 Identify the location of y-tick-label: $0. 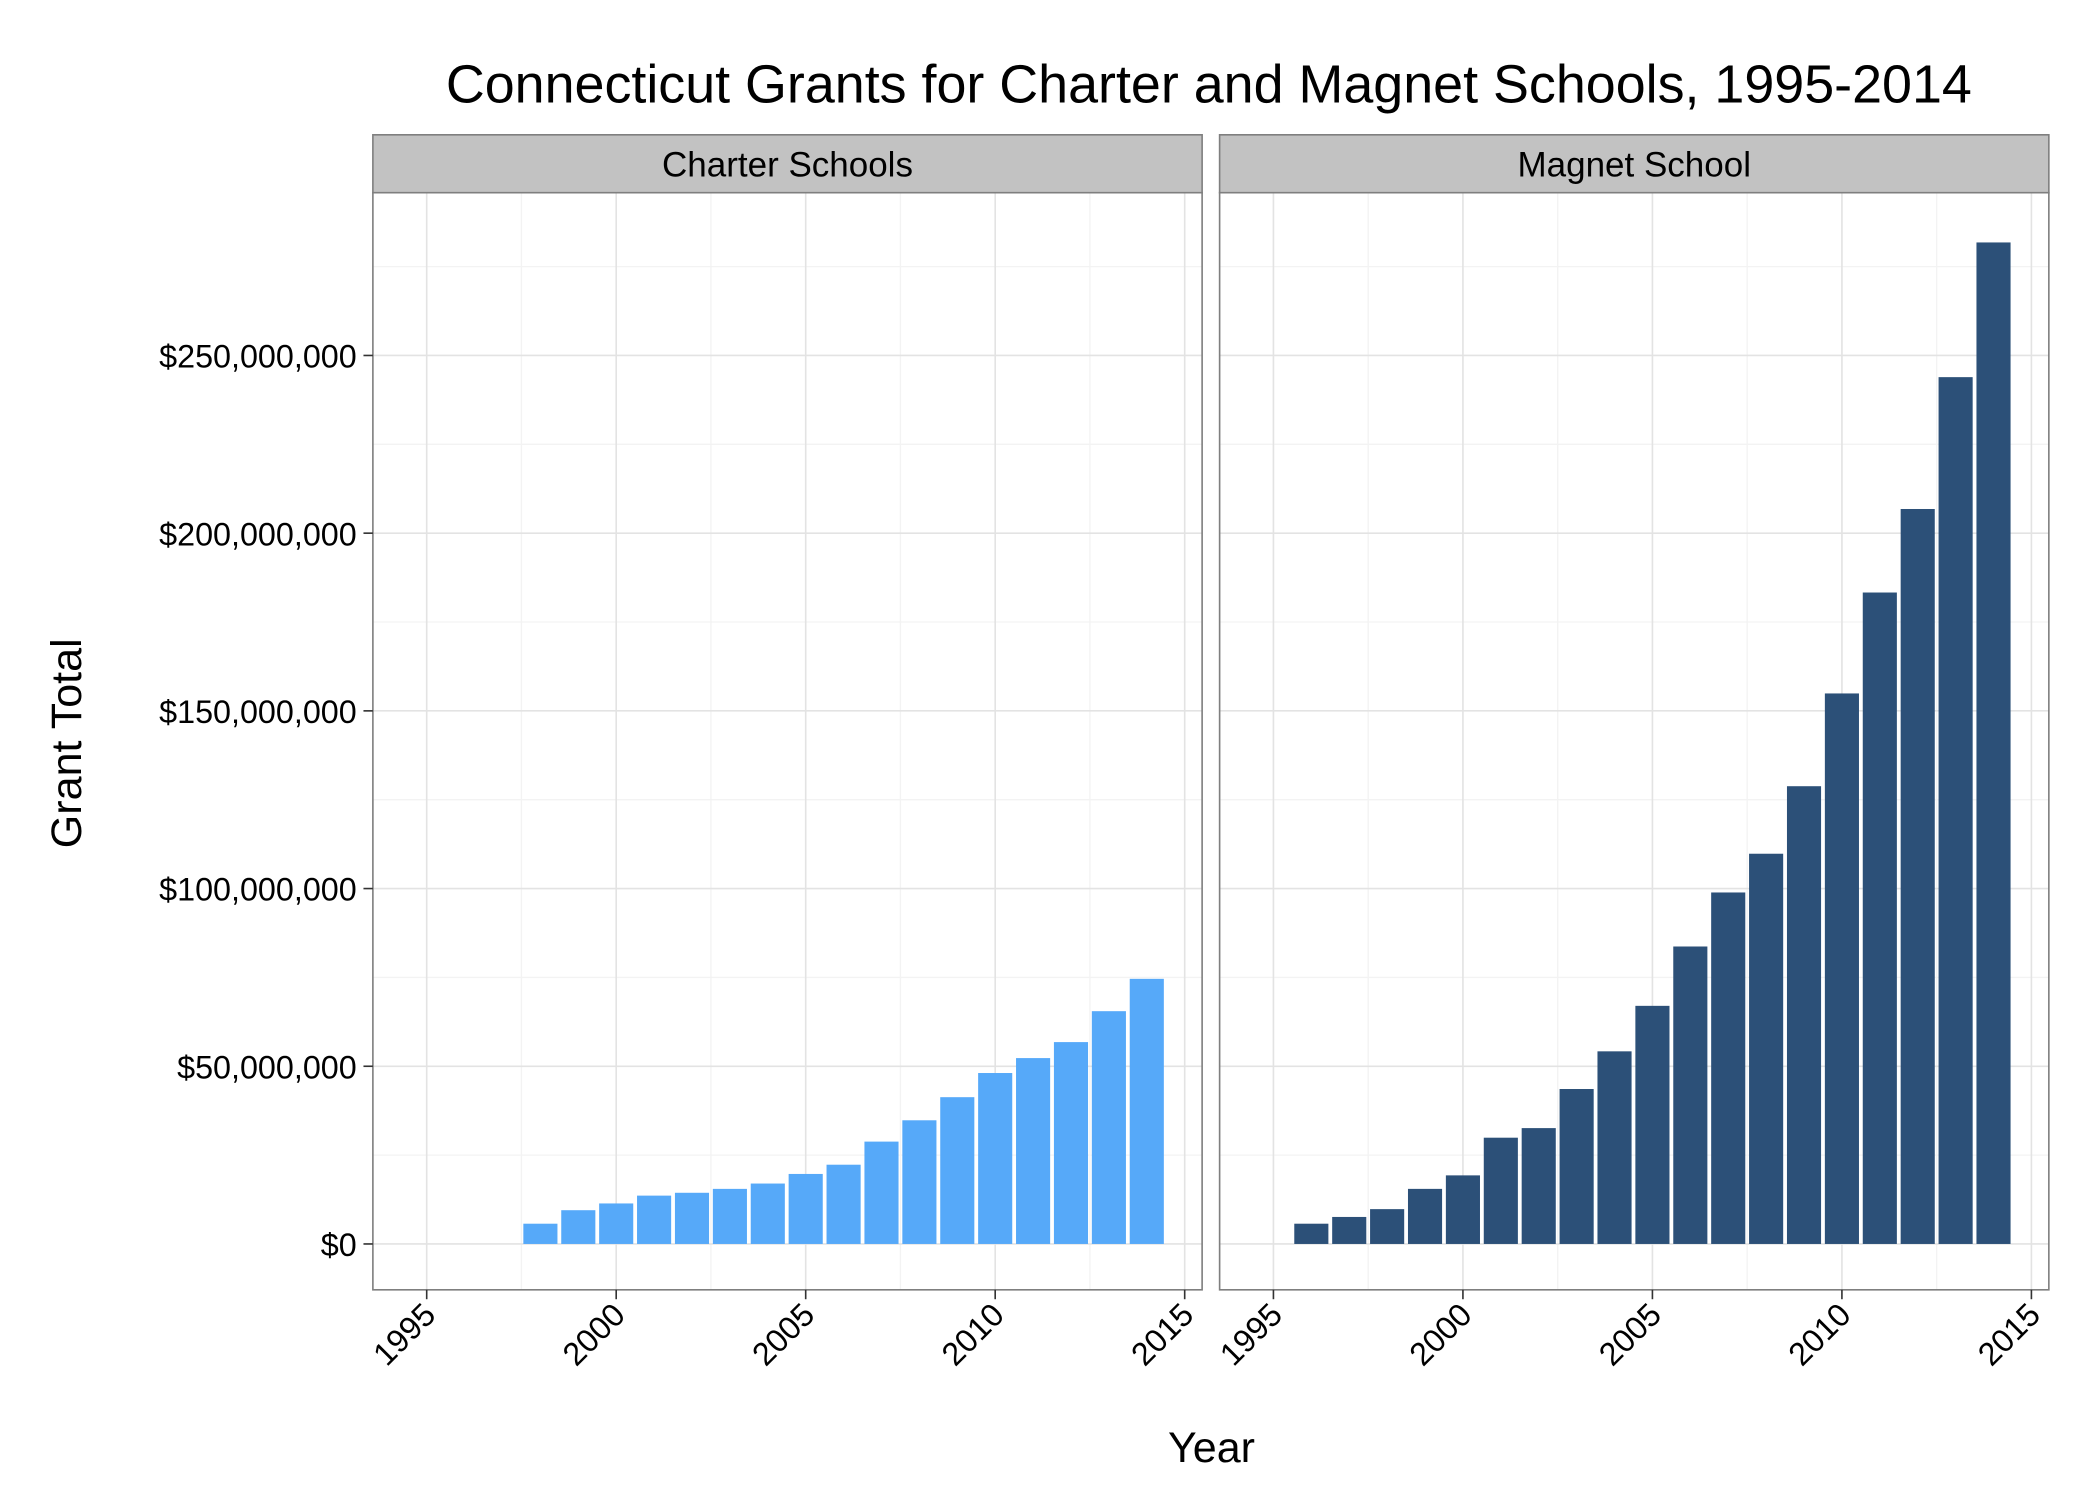
(339, 1245).